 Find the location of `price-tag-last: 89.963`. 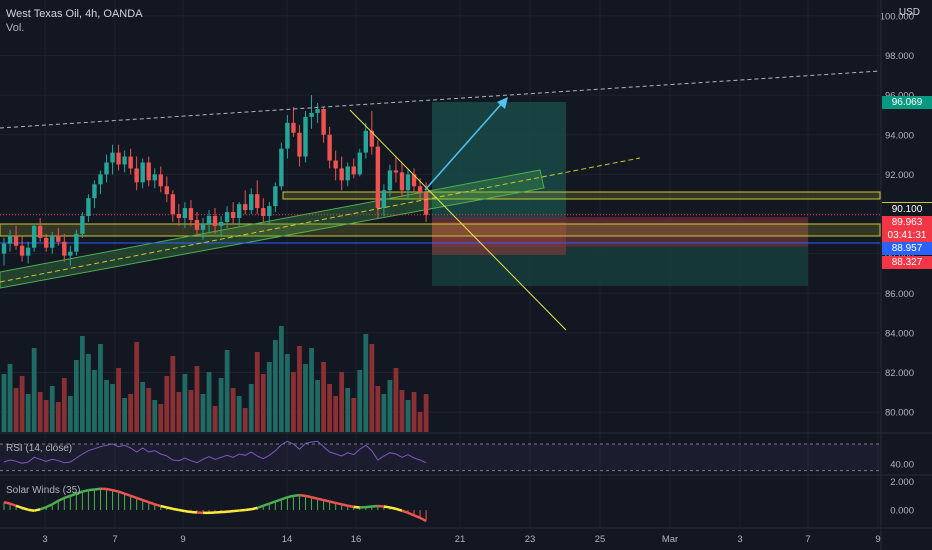

price-tag-last: 89.963 is located at coordinates (907, 222).